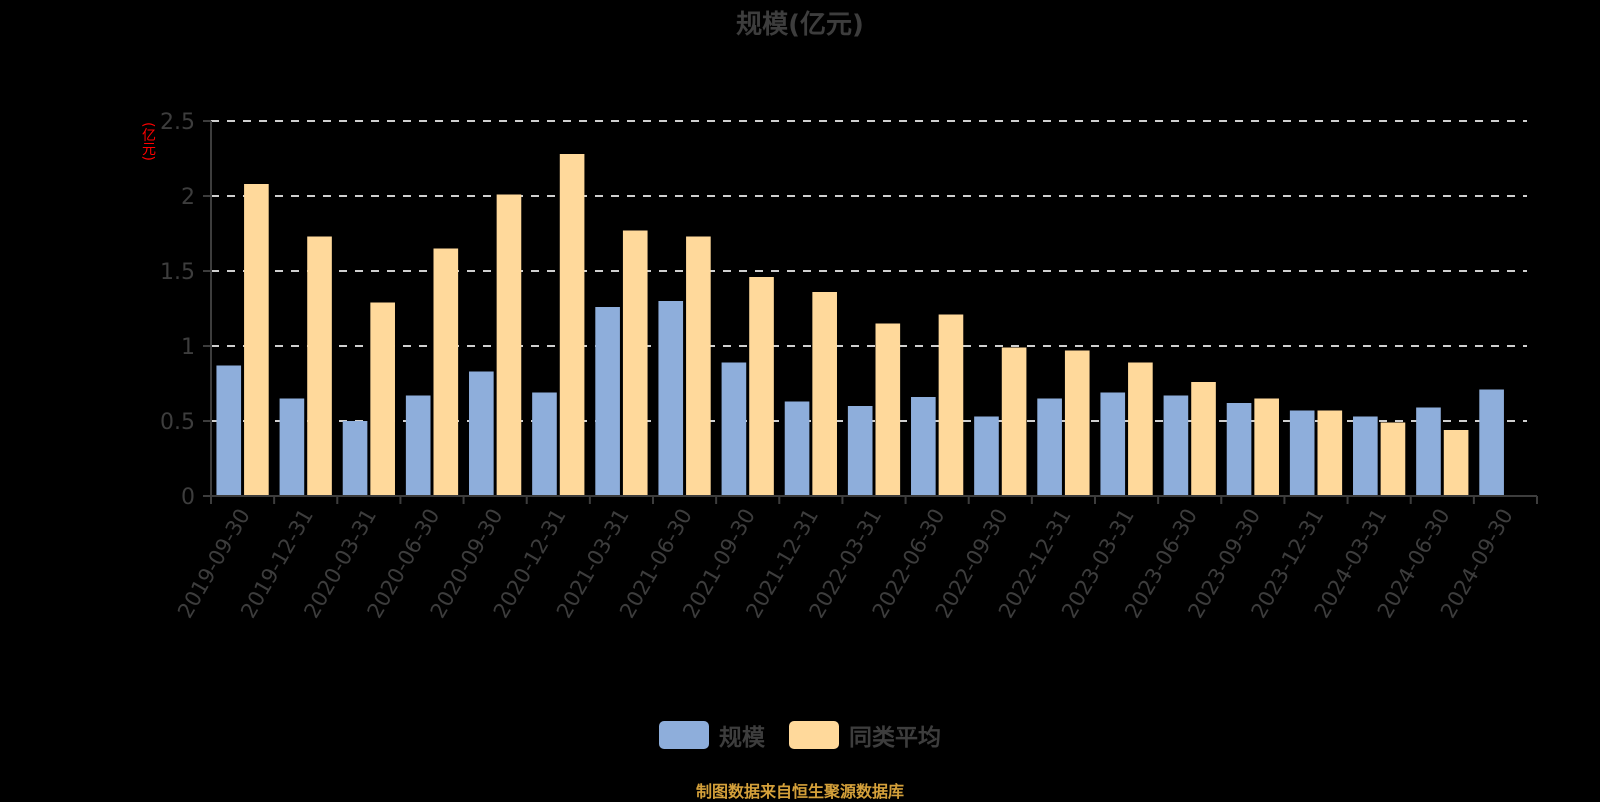  I want to click on y-axis-ticks: 0 0.5 1 1.5 2 2.5, so click(177, 310).